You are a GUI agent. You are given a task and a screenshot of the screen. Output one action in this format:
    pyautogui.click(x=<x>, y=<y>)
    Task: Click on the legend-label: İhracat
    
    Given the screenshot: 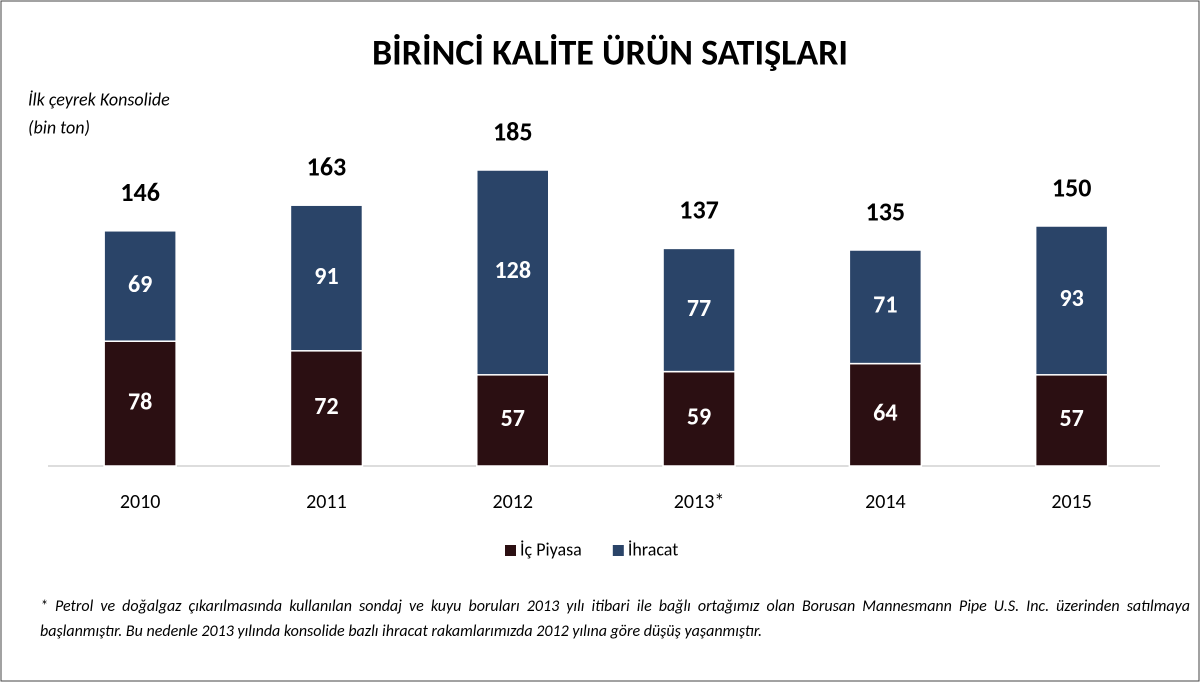 What is the action you would take?
    pyautogui.click(x=653, y=549)
    